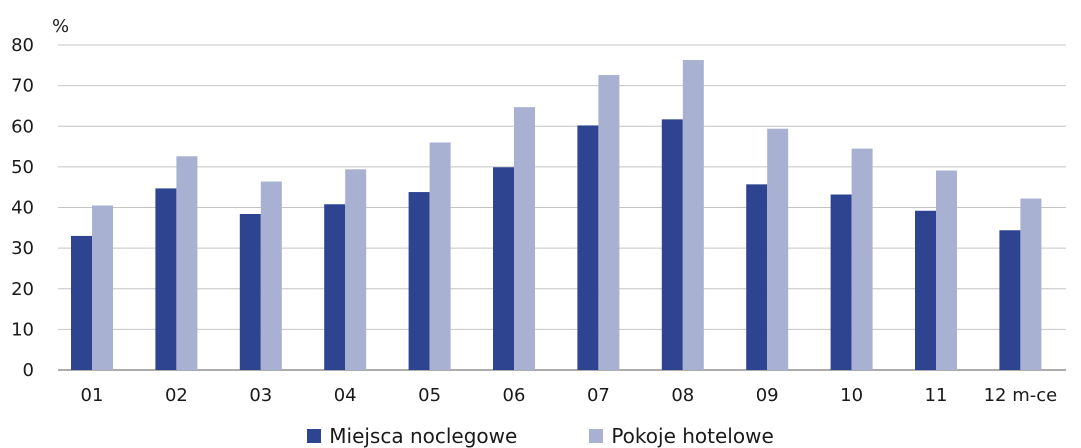 The image size is (1081, 448). What do you see at coordinates (423, 436) in the screenshot?
I see `legend-label-series-1: Miejsca noclegowe` at bounding box center [423, 436].